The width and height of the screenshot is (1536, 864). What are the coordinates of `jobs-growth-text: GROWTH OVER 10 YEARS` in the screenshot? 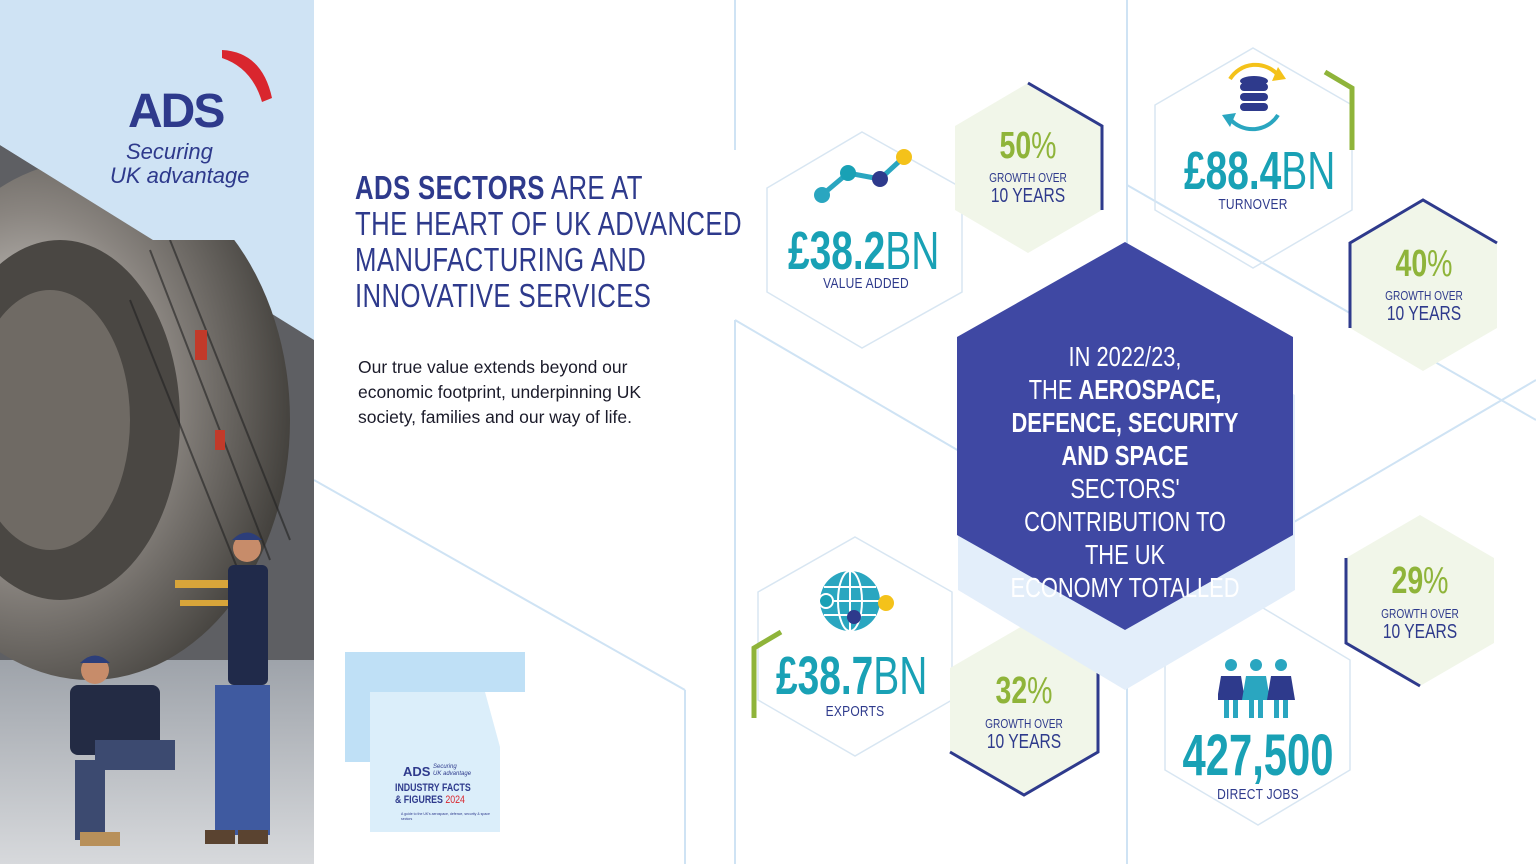 It's located at (1420, 624).